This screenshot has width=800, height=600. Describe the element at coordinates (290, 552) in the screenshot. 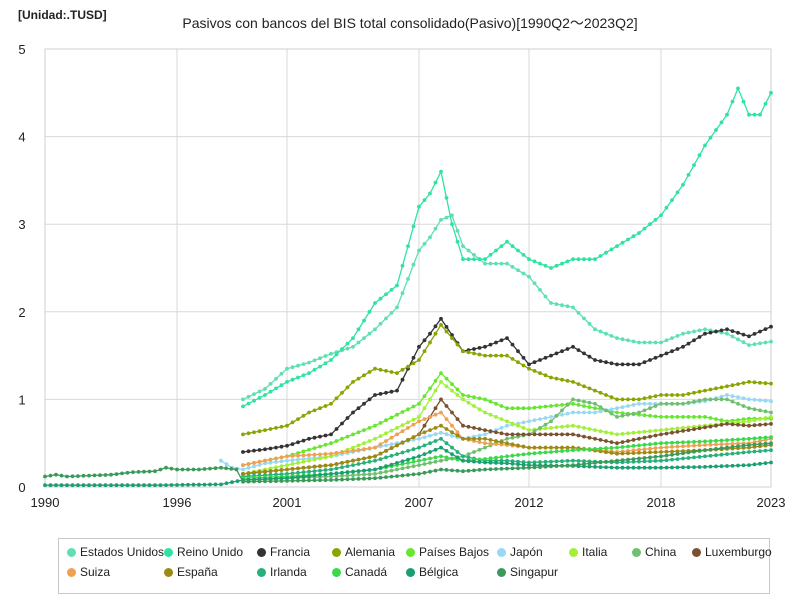

I see `legend-label: Francia` at that location.